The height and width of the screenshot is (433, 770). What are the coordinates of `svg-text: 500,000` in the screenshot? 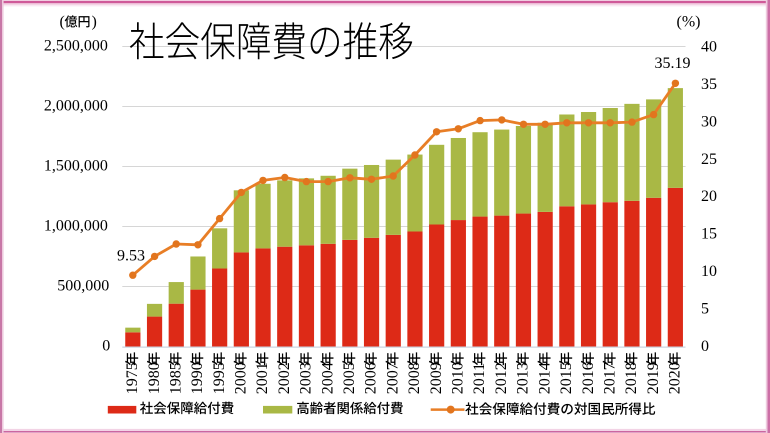 It's located at (83, 285).